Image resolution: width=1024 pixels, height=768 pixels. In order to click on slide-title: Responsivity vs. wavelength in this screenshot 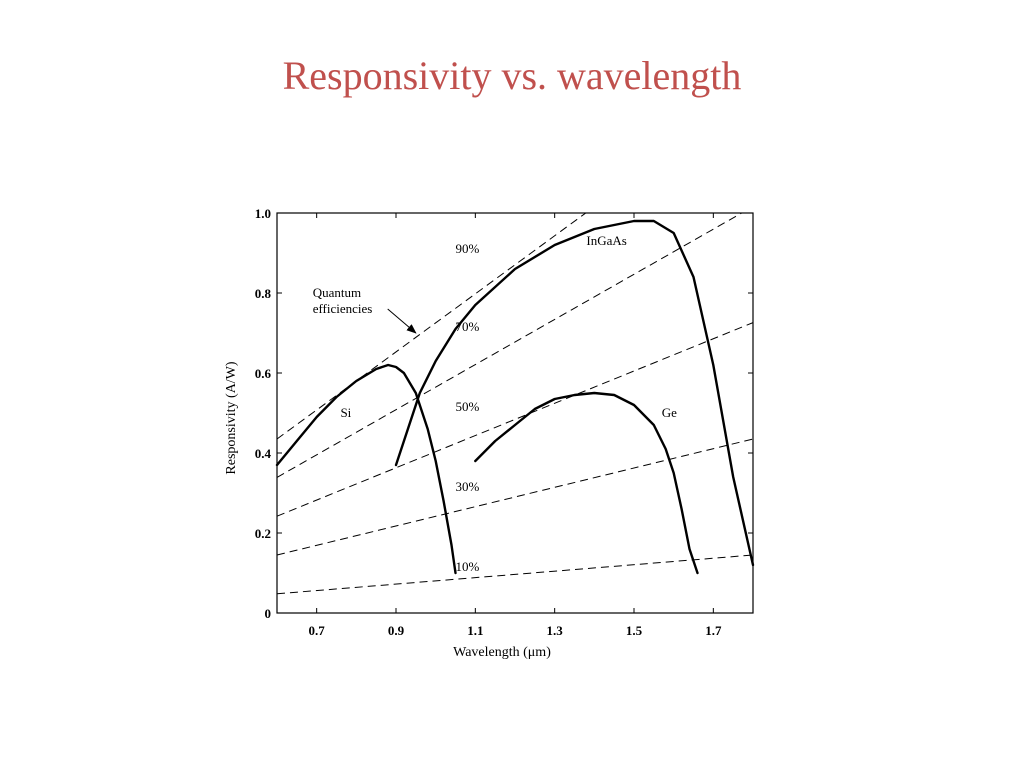, I will do `click(512, 75)`.